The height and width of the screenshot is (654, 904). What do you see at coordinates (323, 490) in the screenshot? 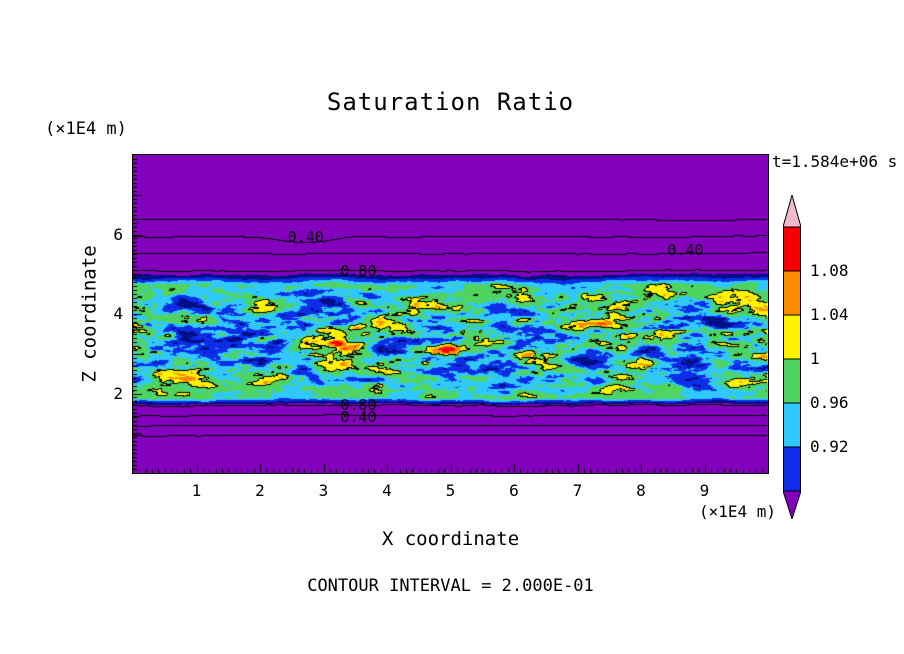
I see `x-tick-label: 3` at bounding box center [323, 490].